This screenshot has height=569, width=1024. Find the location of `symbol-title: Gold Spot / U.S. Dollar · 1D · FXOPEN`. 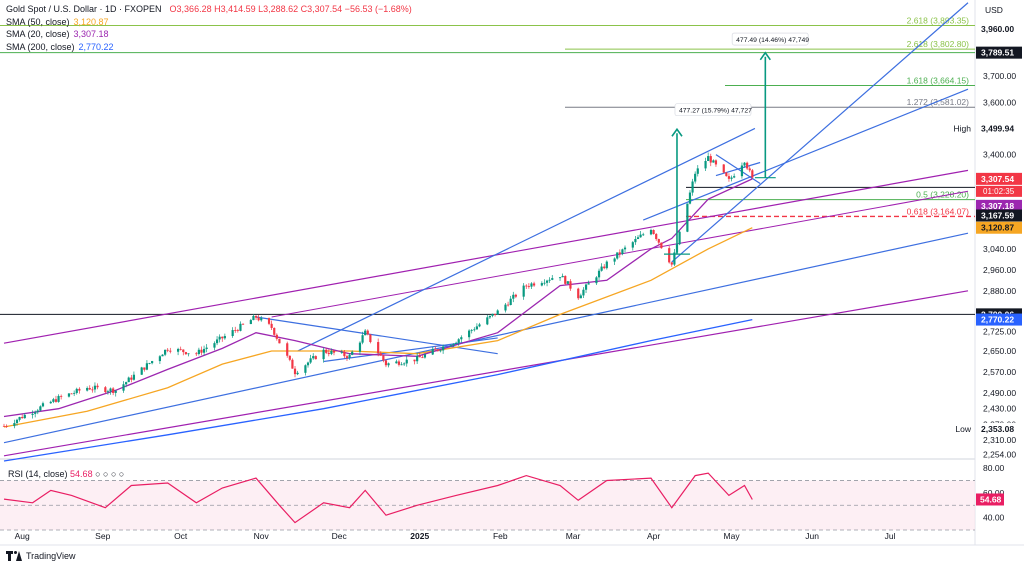

symbol-title: Gold Spot / U.S. Dollar · 1D · FXOPEN is located at coordinates (84, 9).